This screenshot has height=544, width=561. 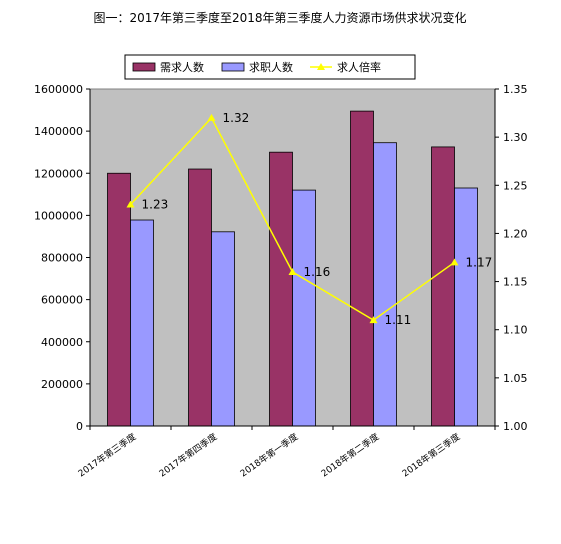 I want to click on ratio-data-label: 1.23, so click(x=155, y=205).